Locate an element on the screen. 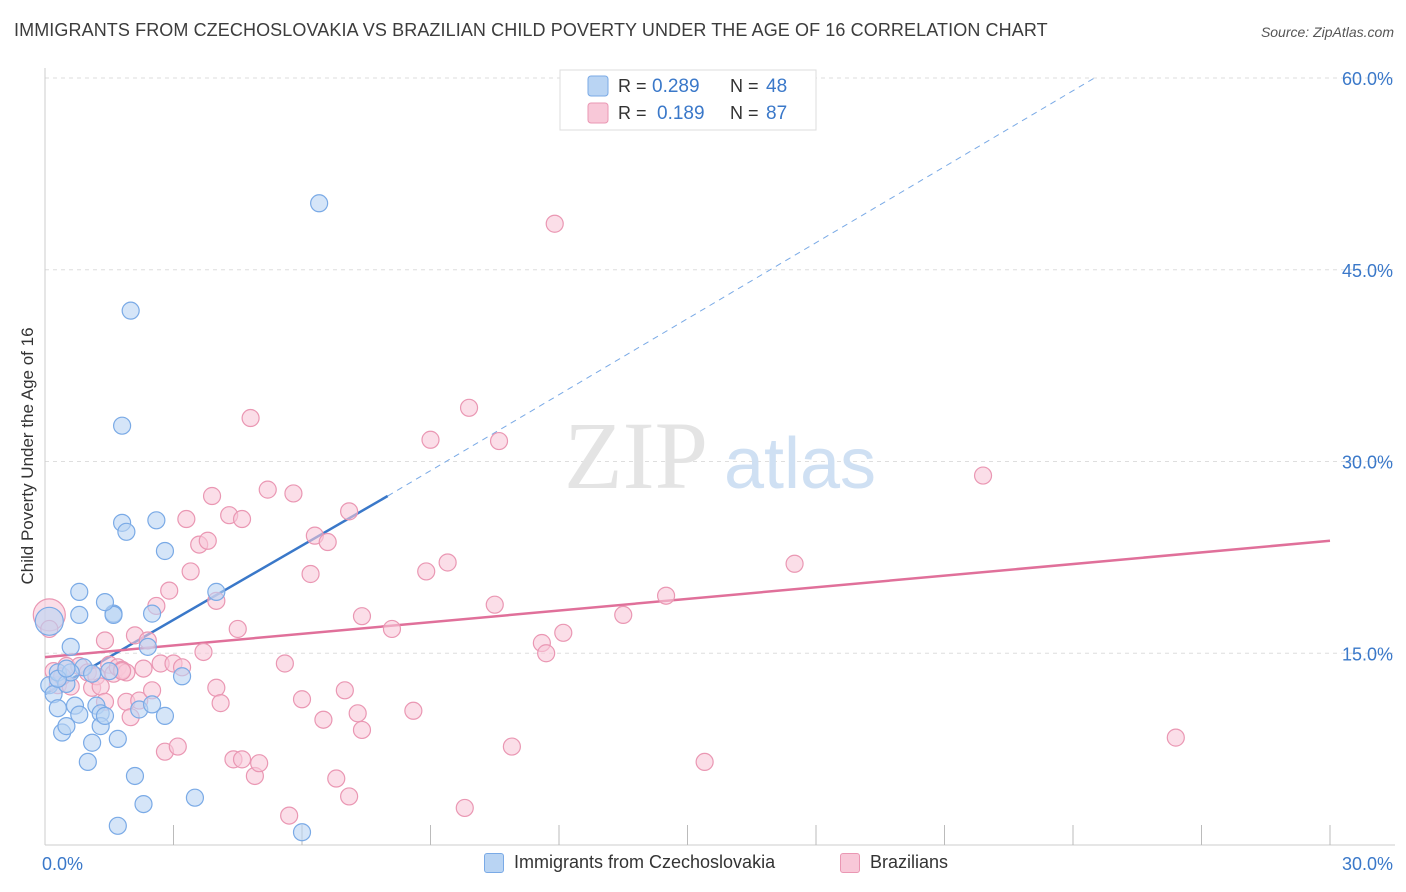  x-tick-label-1: 30.0% is located at coordinates (1367, 864).